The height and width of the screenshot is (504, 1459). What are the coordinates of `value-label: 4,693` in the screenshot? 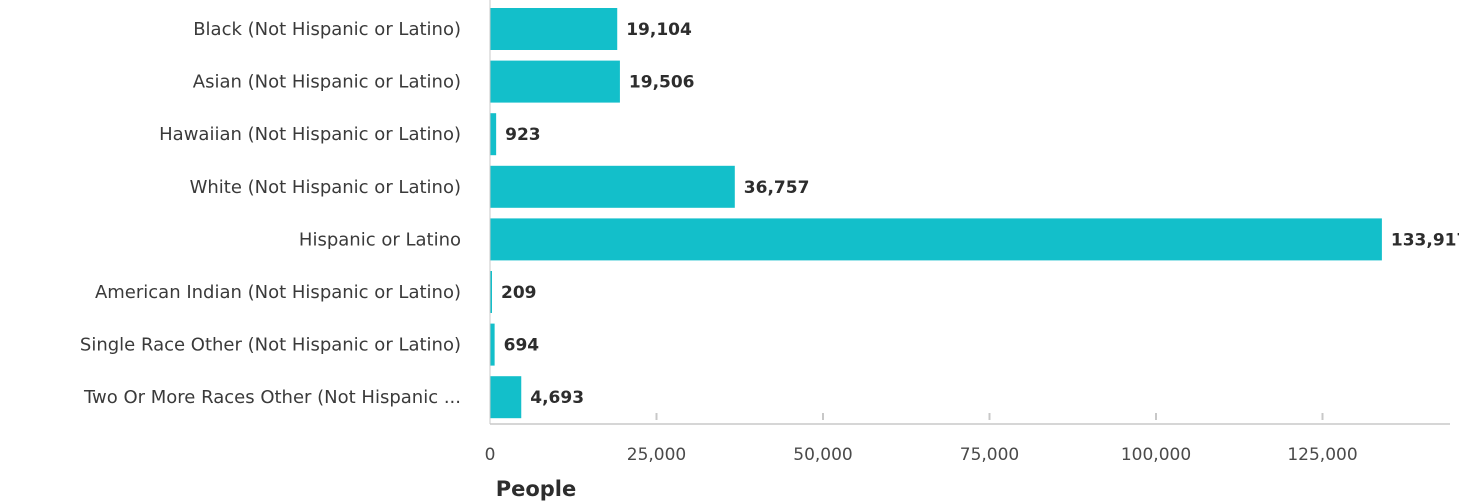 It's located at (557, 398).